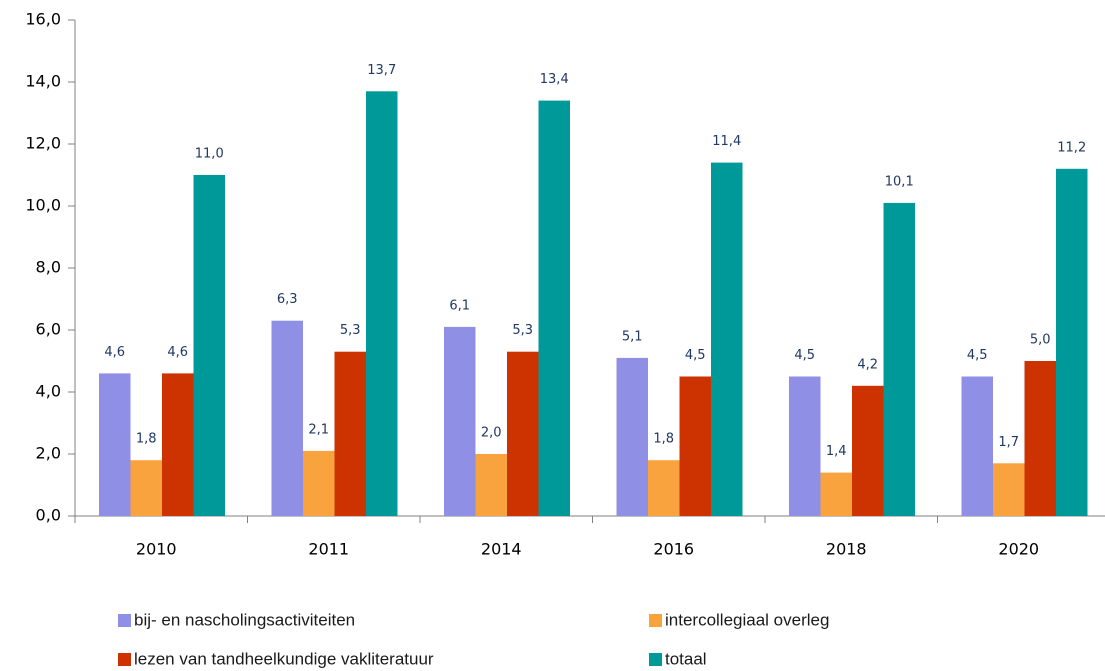  What do you see at coordinates (1040, 340) in the screenshot?
I see `value-label: 5,0` at bounding box center [1040, 340].